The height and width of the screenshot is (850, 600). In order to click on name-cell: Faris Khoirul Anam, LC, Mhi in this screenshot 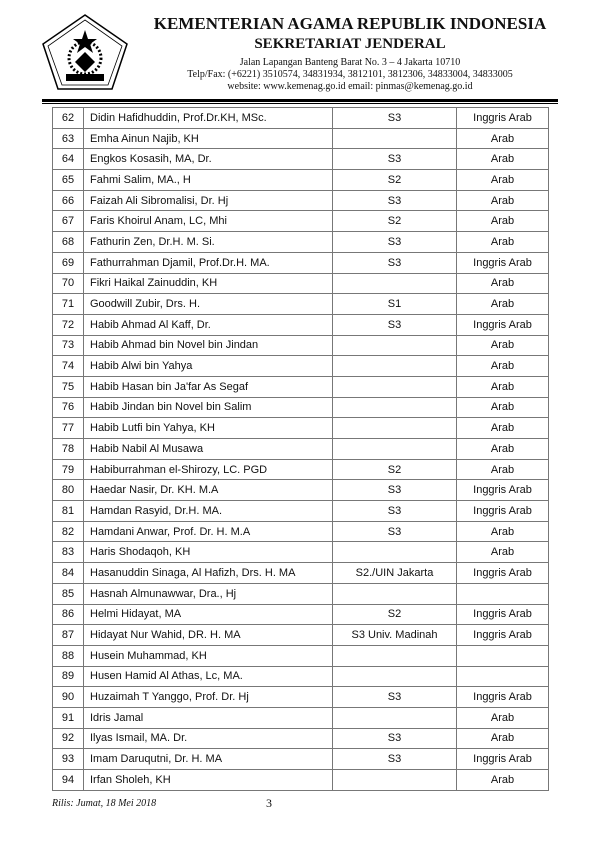, I will do `click(208, 221)`.